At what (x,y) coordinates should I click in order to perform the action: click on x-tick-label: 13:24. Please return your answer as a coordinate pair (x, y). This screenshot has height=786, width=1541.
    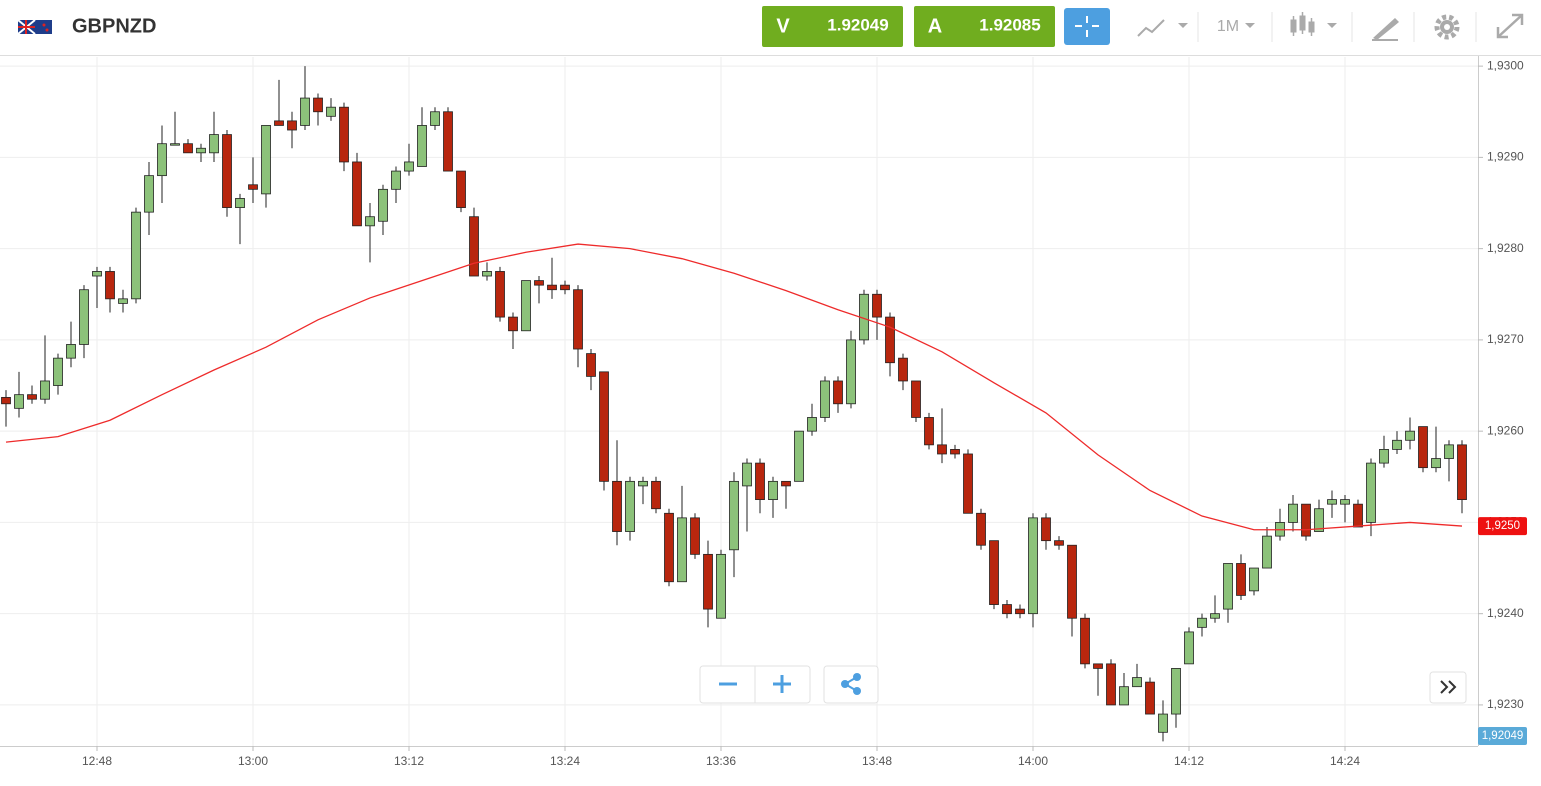
    Looking at the image, I should click on (565, 761).